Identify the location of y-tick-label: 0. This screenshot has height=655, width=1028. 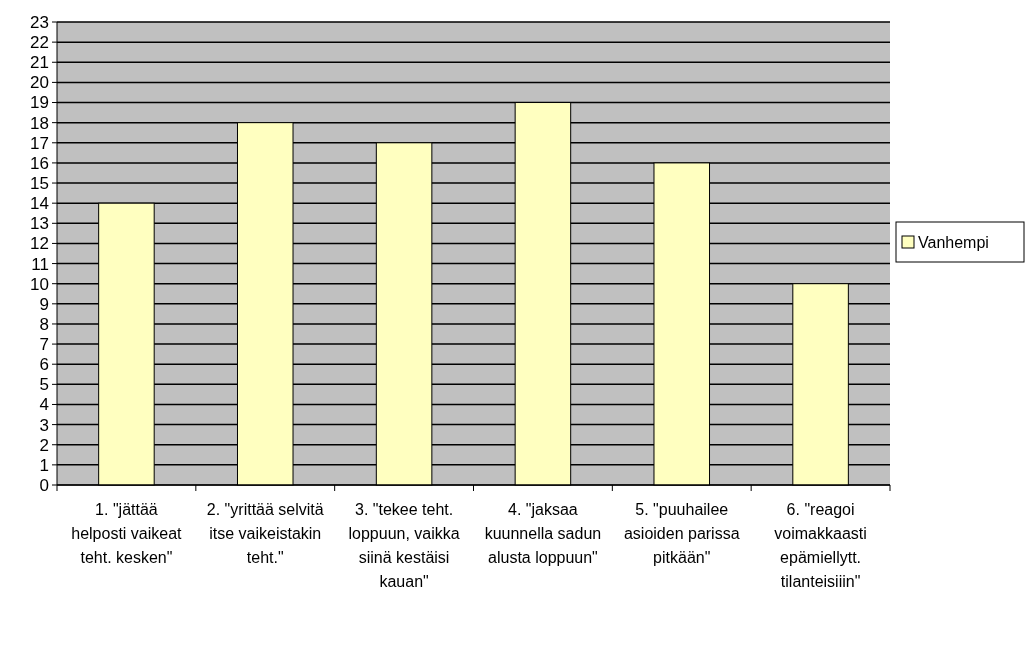
(44, 485).